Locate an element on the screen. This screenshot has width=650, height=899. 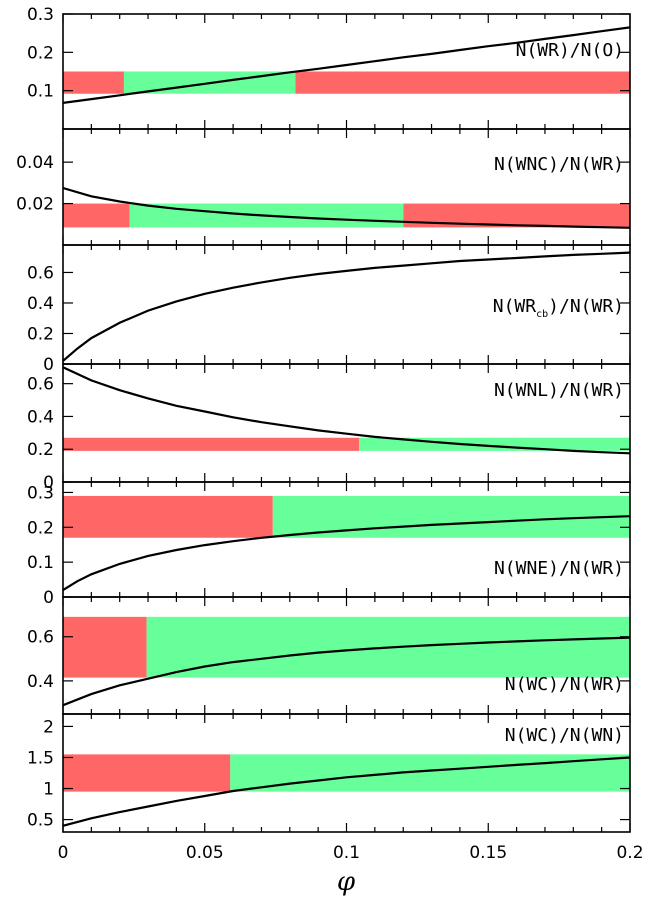
panel-3: 0 0.2 0.4 0.6 N(WRcb)/N(WR) is located at coordinates (329, 309).